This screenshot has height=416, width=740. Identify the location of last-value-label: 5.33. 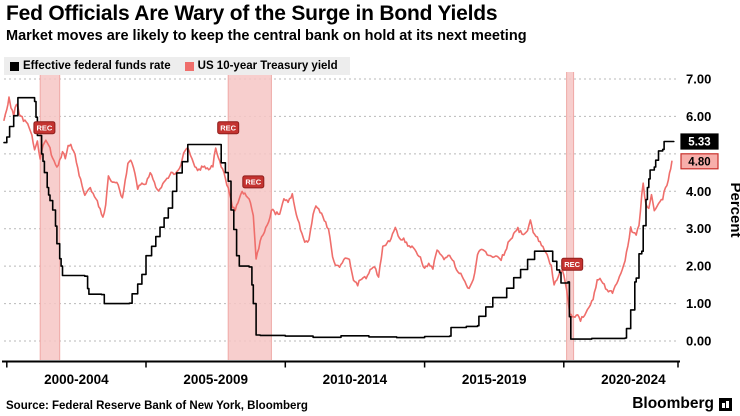
(699, 143).